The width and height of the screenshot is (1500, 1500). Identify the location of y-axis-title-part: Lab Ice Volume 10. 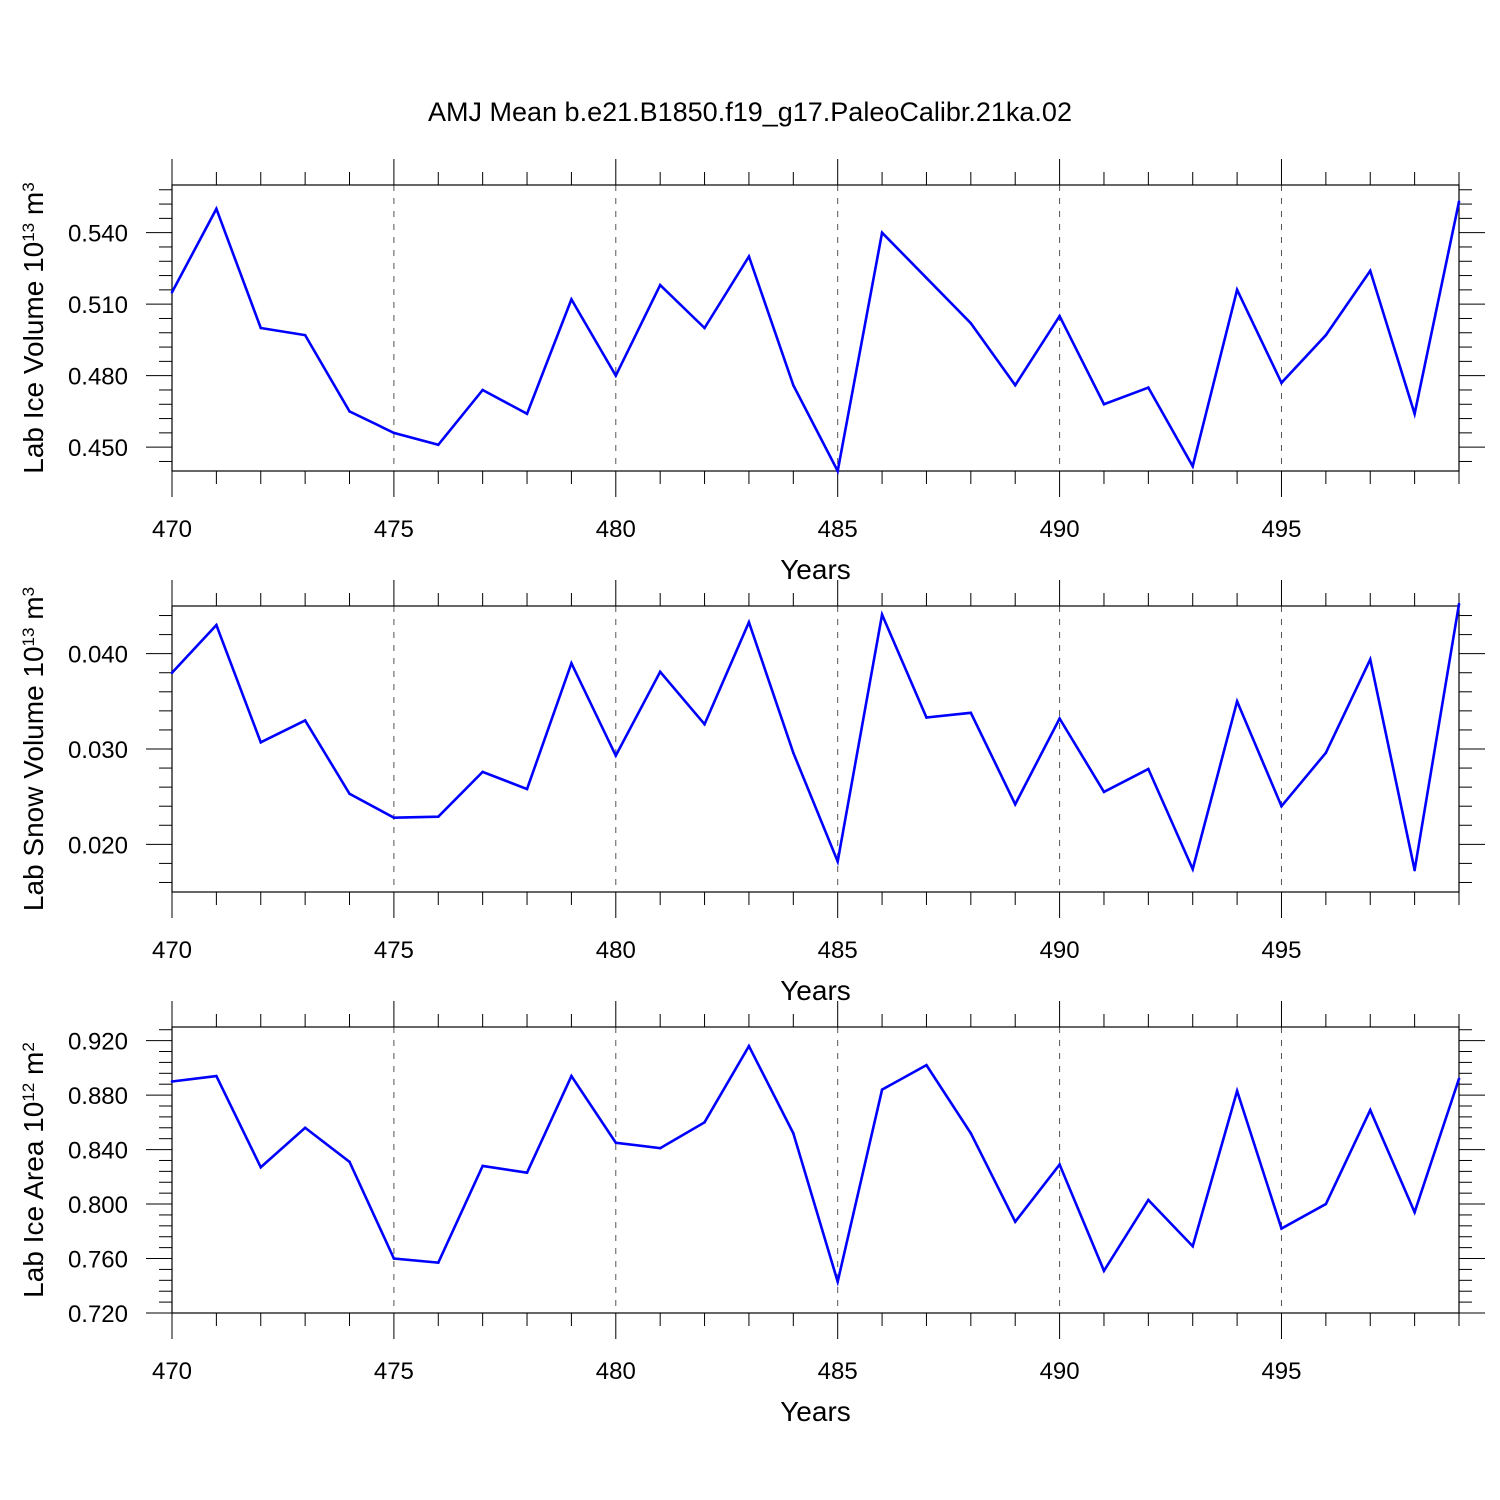
(33, 358).